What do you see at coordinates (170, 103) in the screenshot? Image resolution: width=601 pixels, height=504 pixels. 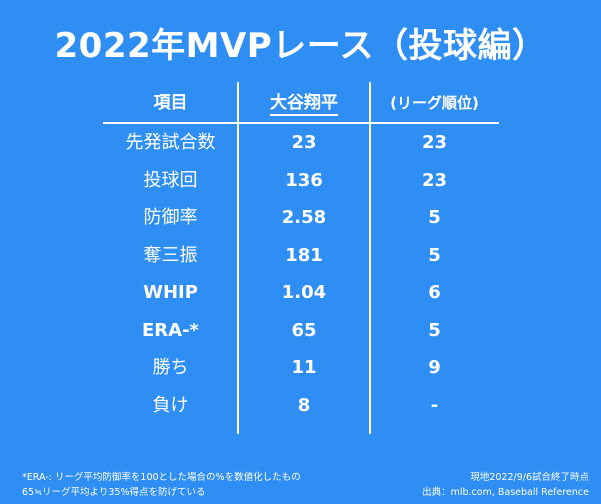 I see `header-item: 項目` at bounding box center [170, 103].